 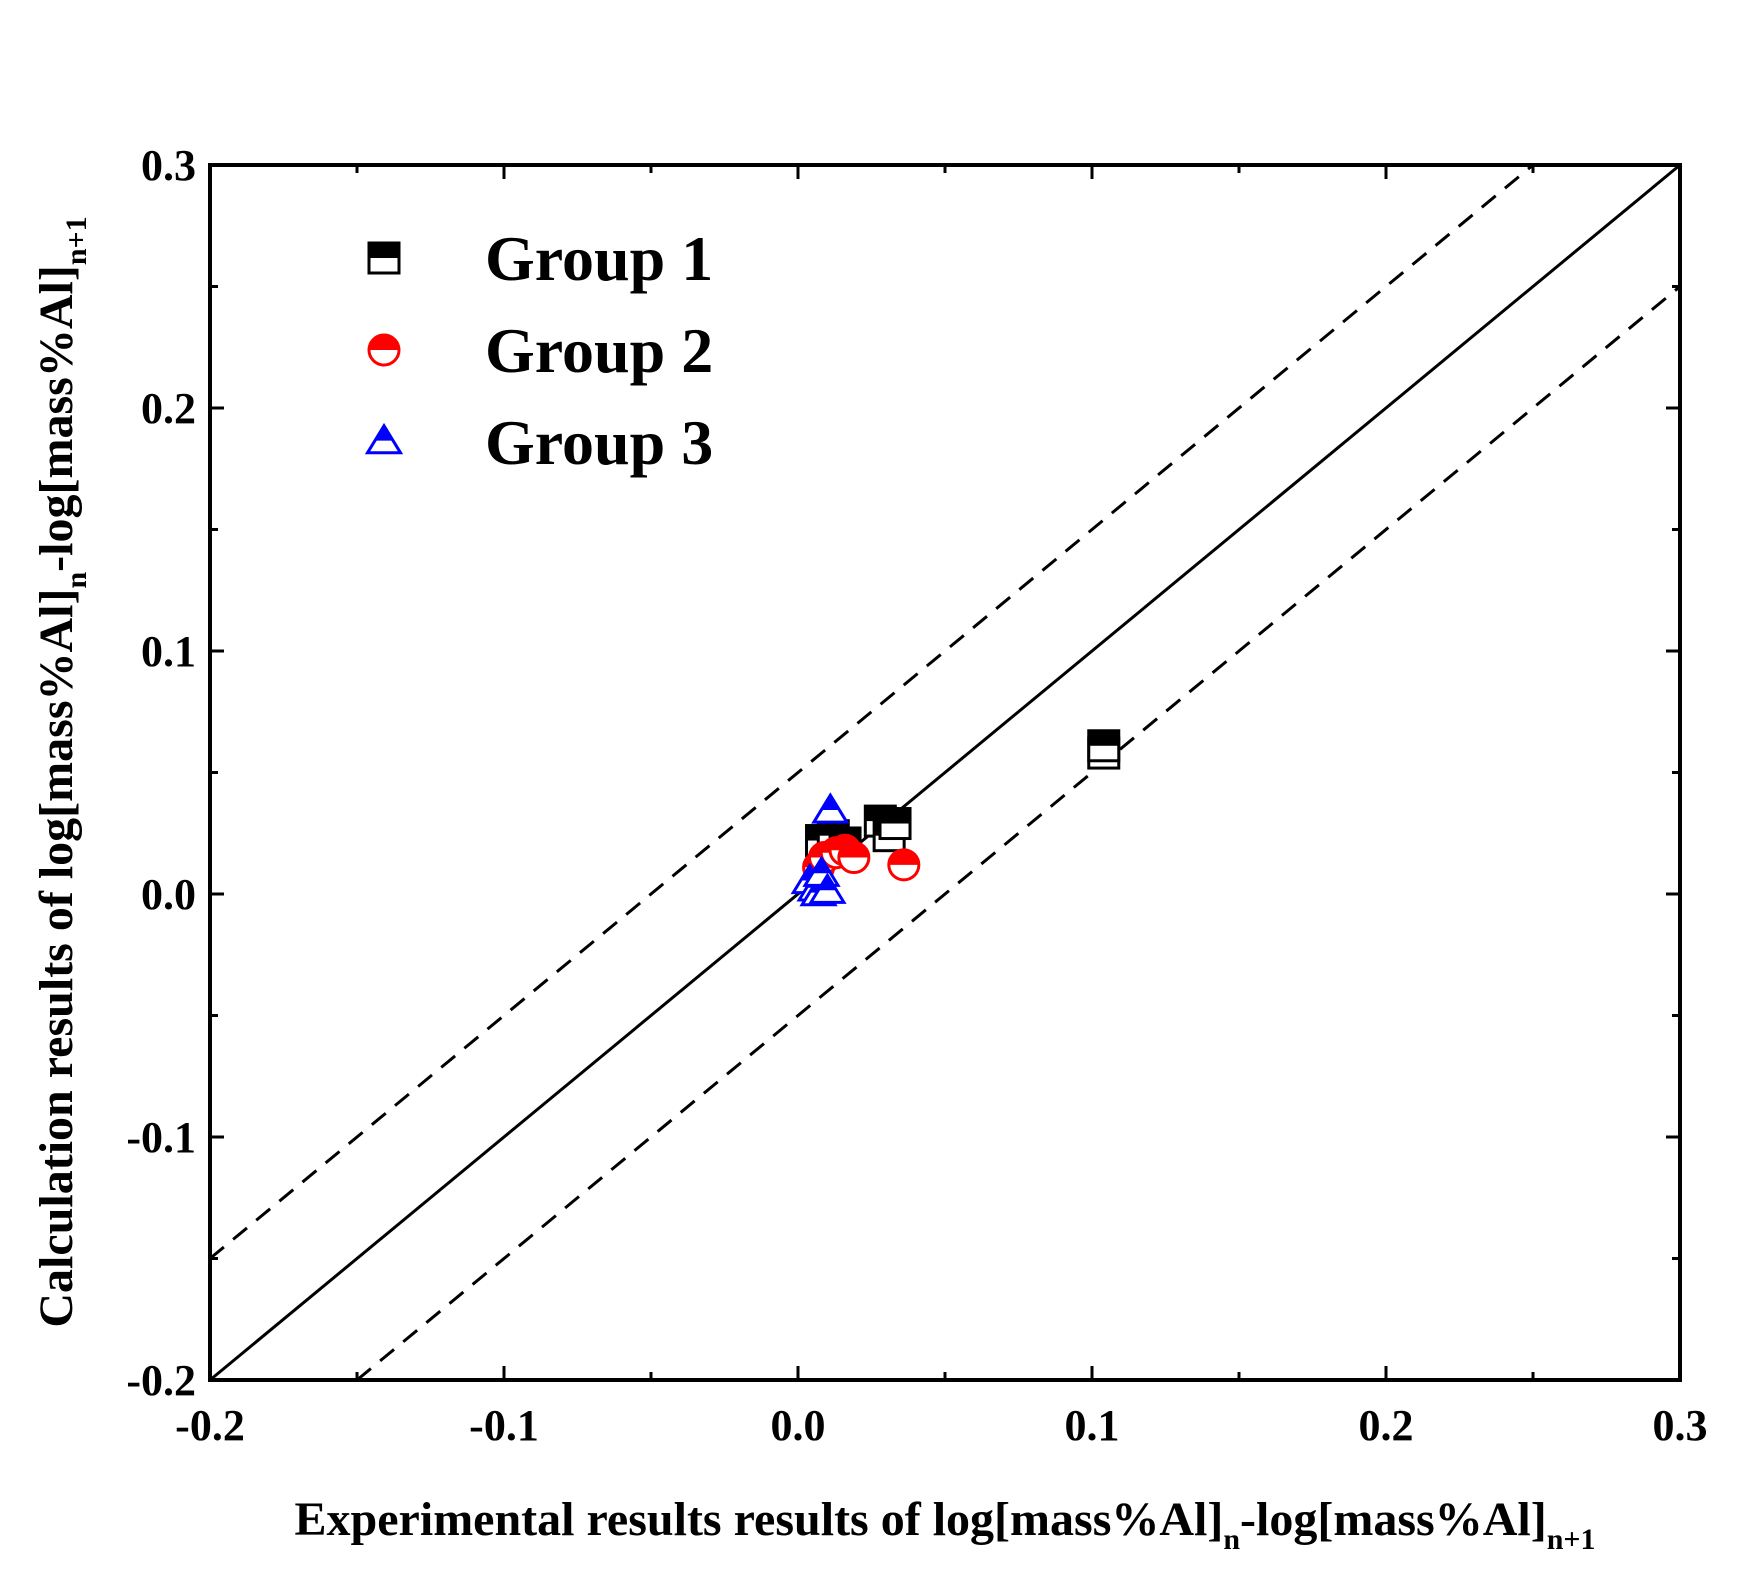 What do you see at coordinates (384, 258) in the screenshot?
I see `legend-marker-group1` at bounding box center [384, 258].